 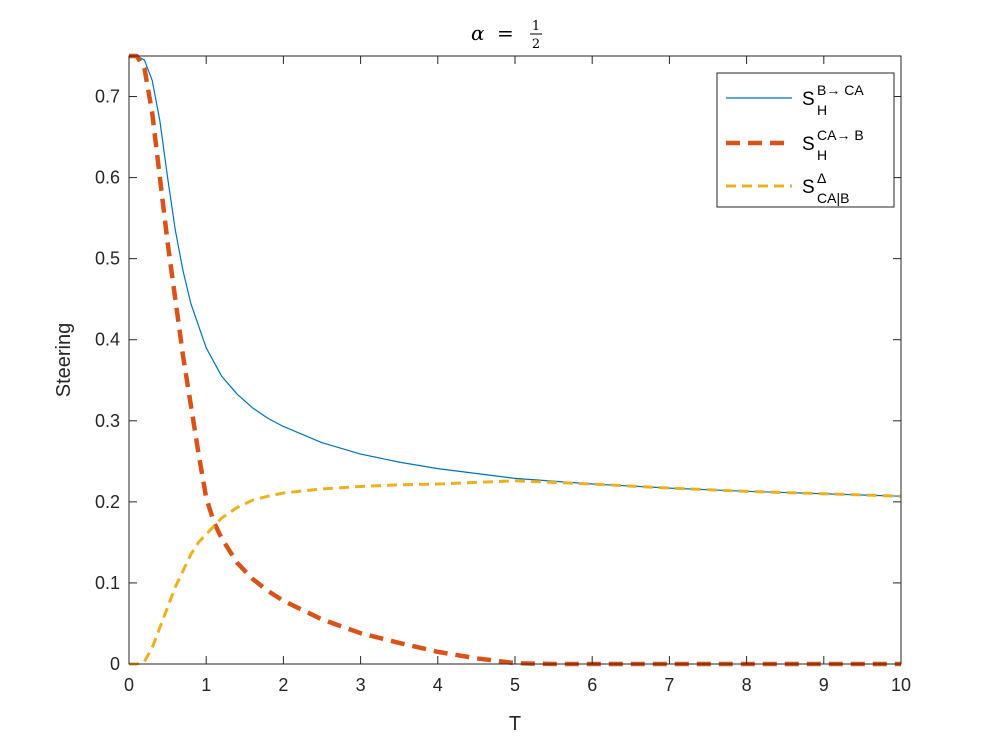 What do you see at coordinates (669, 685) in the screenshot?
I see `x-tick-label: 7` at bounding box center [669, 685].